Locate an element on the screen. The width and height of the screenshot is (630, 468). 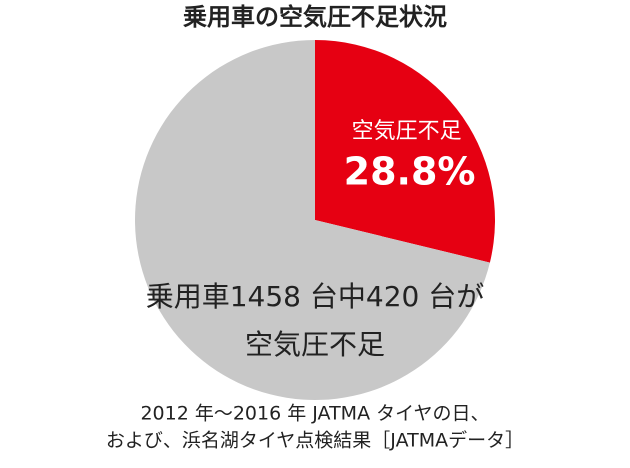
note: および、浜名湖タイヤ点検結果［JATMAデータ］ is located at coordinates (315, 441).